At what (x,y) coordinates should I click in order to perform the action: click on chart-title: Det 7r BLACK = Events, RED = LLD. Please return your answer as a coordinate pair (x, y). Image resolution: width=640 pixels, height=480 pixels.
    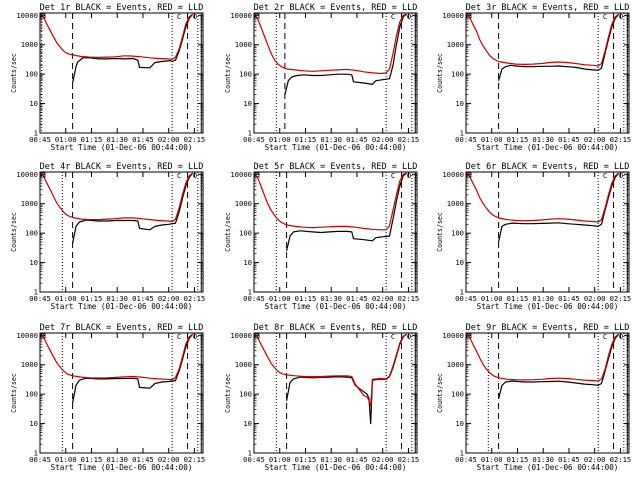
    Looking at the image, I should click on (122, 328).